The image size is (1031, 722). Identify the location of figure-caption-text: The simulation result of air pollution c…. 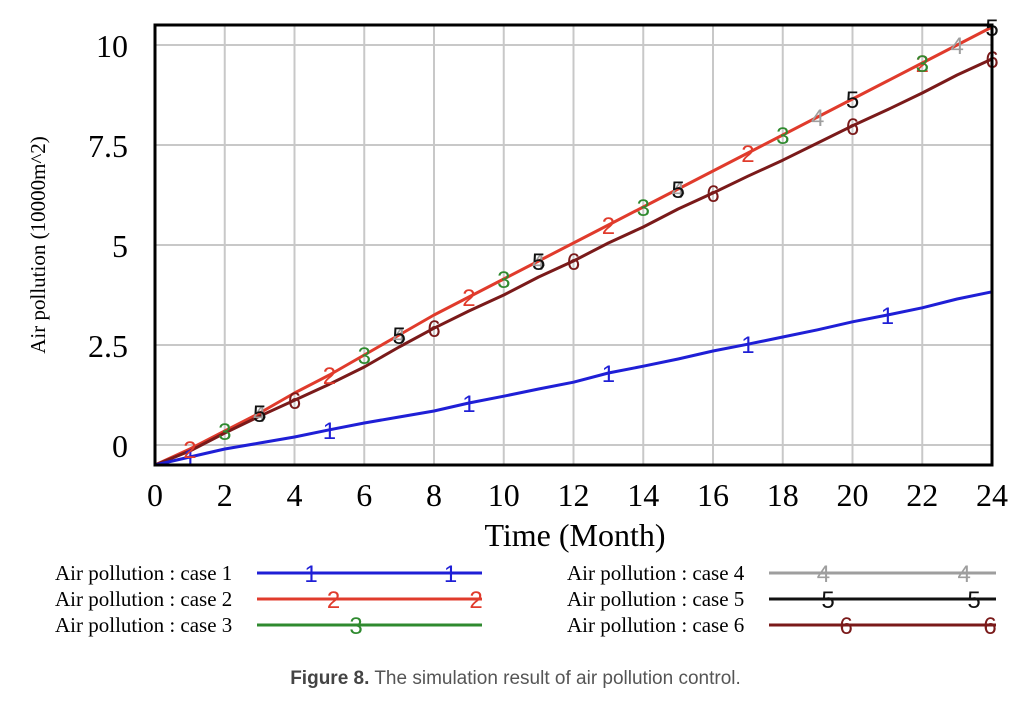
(555, 678).